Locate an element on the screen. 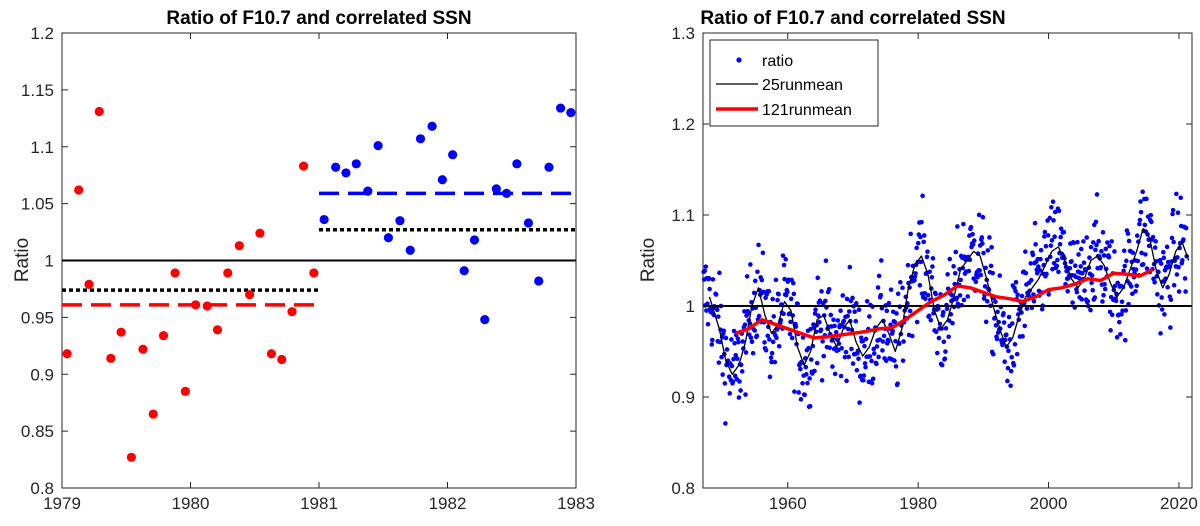 The image size is (1200, 526). x-tick-label: 1983 is located at coordinates (576, 503).